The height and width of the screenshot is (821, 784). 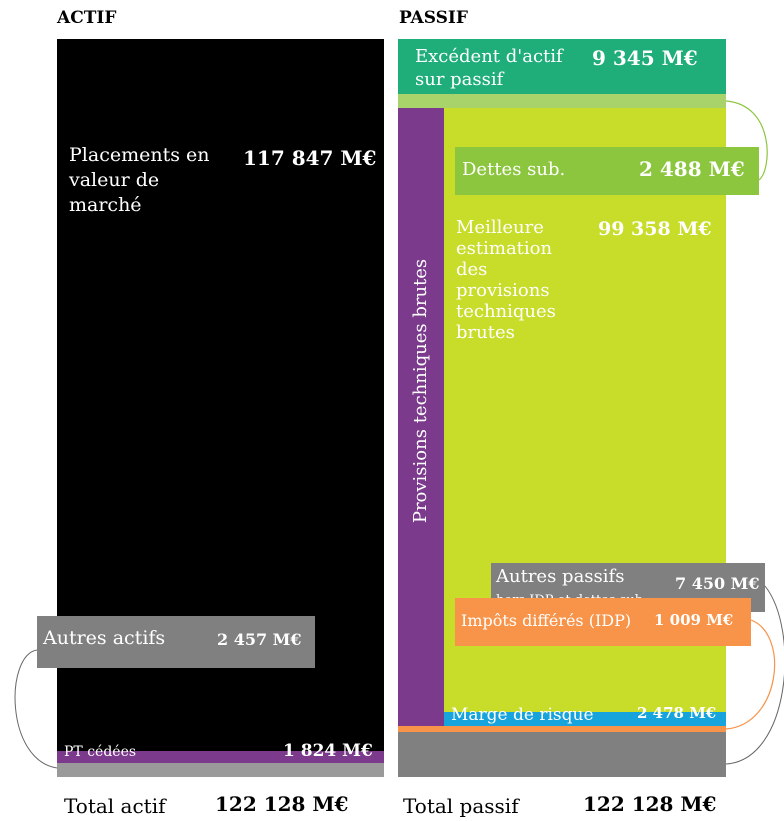 What do you see at coordinates (139, 180) in the screenshot?
I see `placements-label: Placements en valeur de marché` at bounding box center [139, 180].